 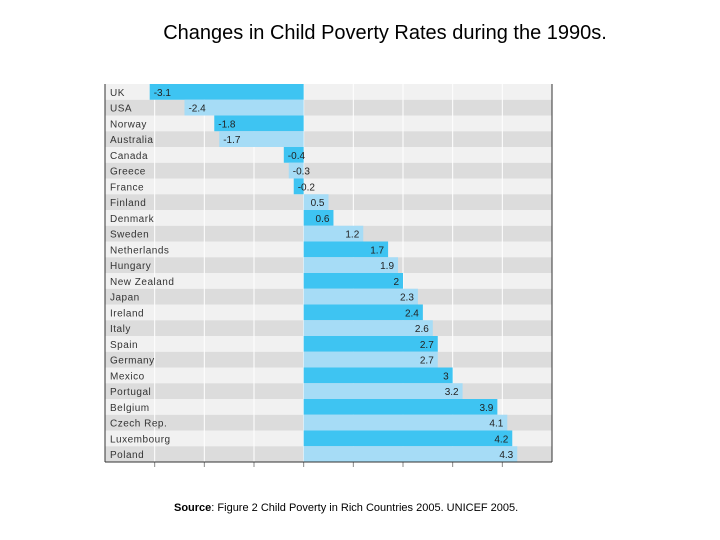 What do you see at coordinates (130, 408) in the screenshot?
I see `category-label: Belgium` at bounding box center [130, 408].